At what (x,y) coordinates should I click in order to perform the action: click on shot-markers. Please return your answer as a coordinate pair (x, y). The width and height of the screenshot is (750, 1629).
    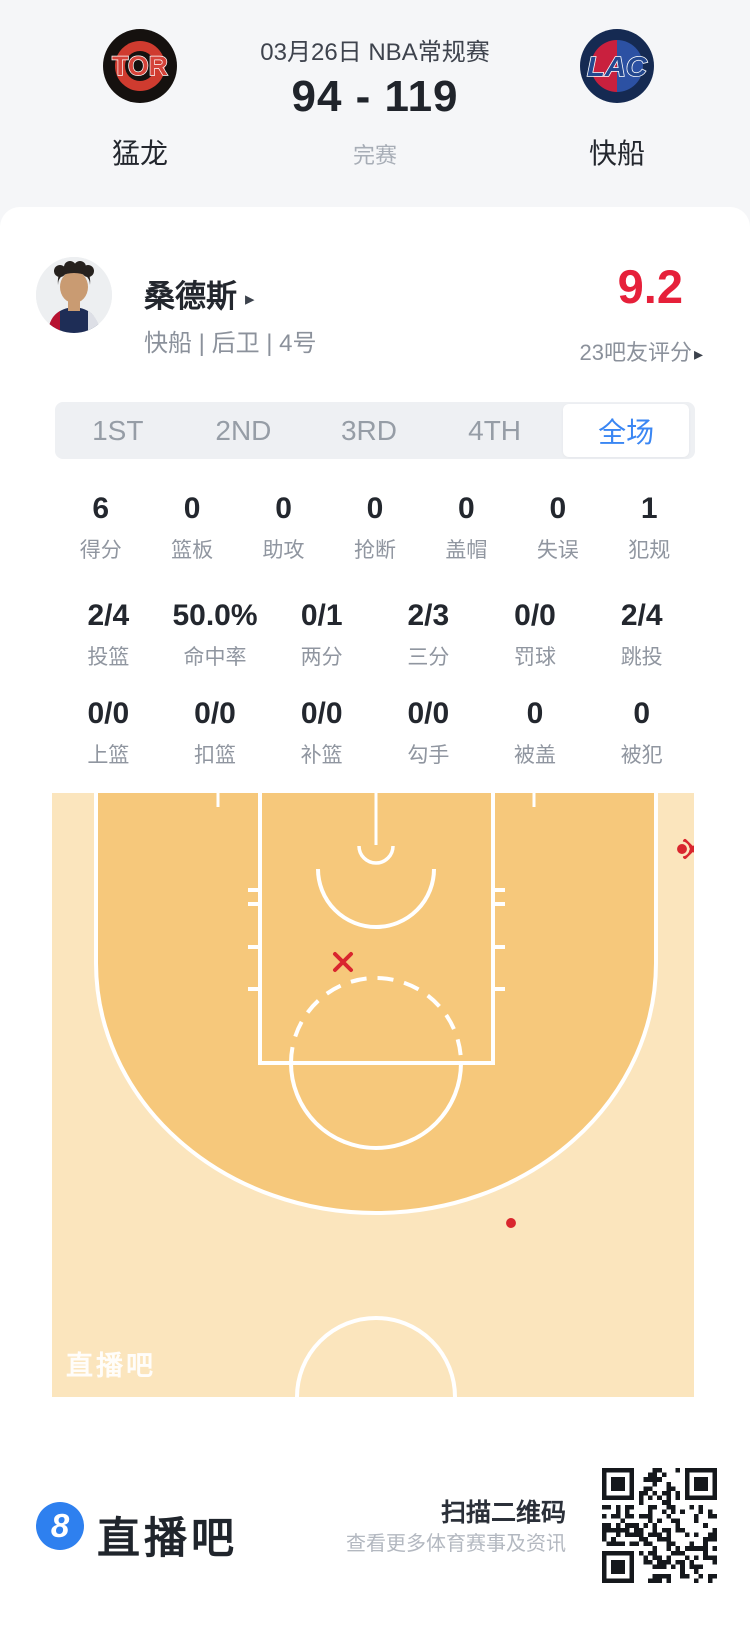
    Looking at the image, I should click on (513, 1035).